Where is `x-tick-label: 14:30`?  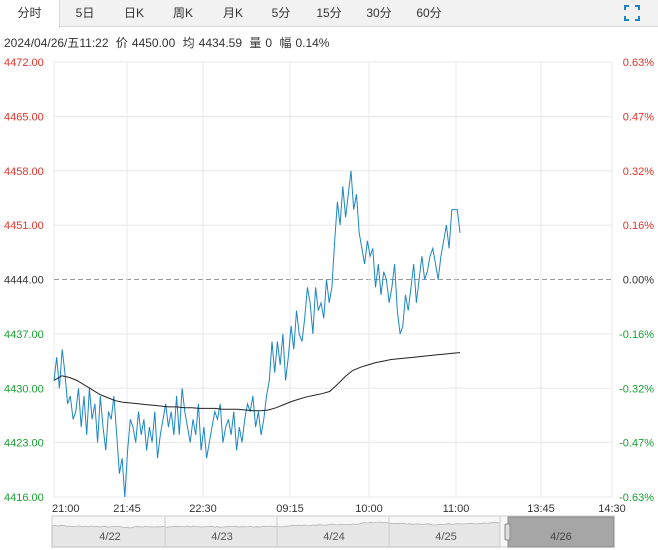
x-tick-label: 14:30 is located at coordinates (612, 509).